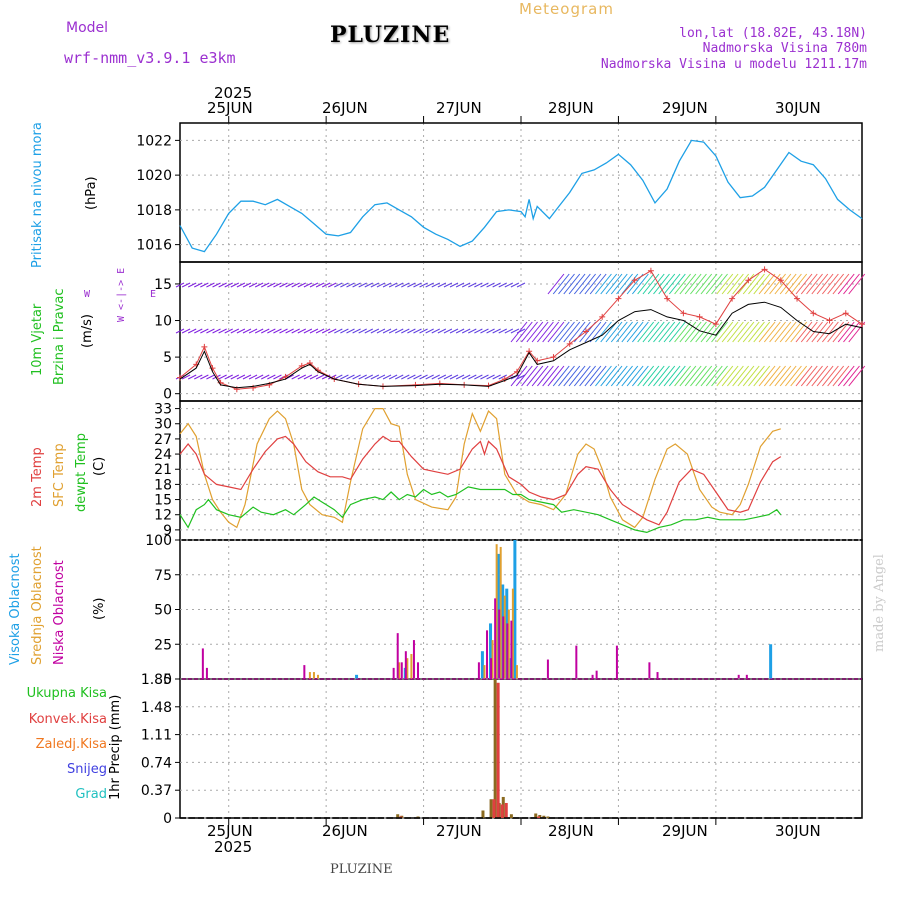  Describe the element at coordinates (163, 322) in the screenshot. I see `y-tick-label: 10` at that location.